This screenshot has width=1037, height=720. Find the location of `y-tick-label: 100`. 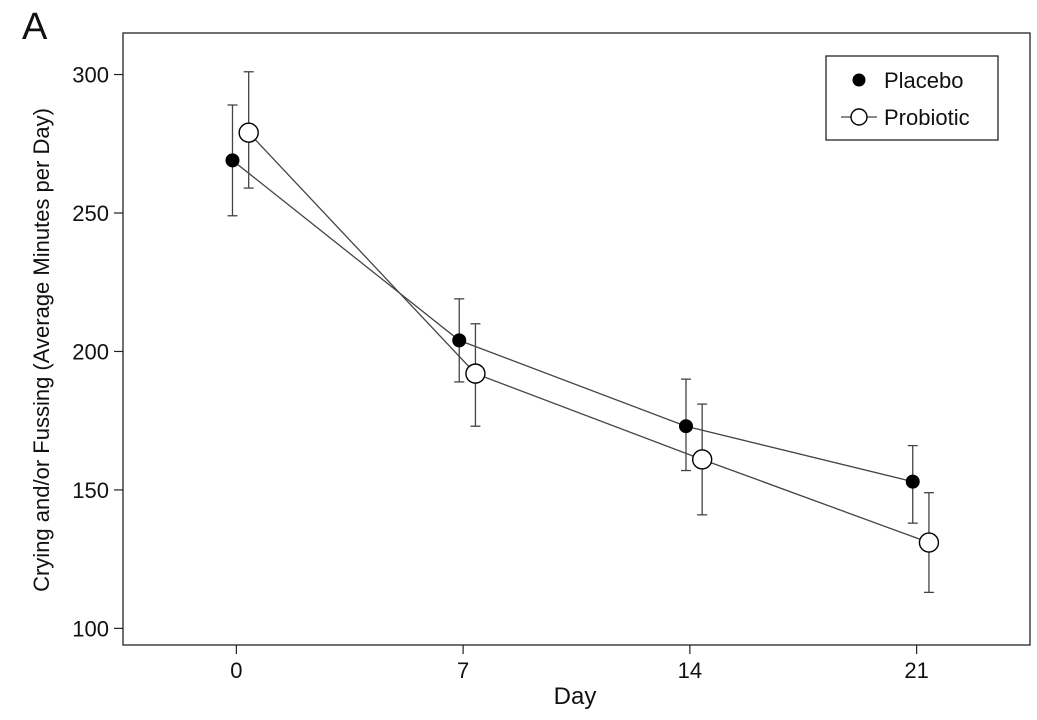

y-tick-label: 100 is located at coordinates (90, 628).